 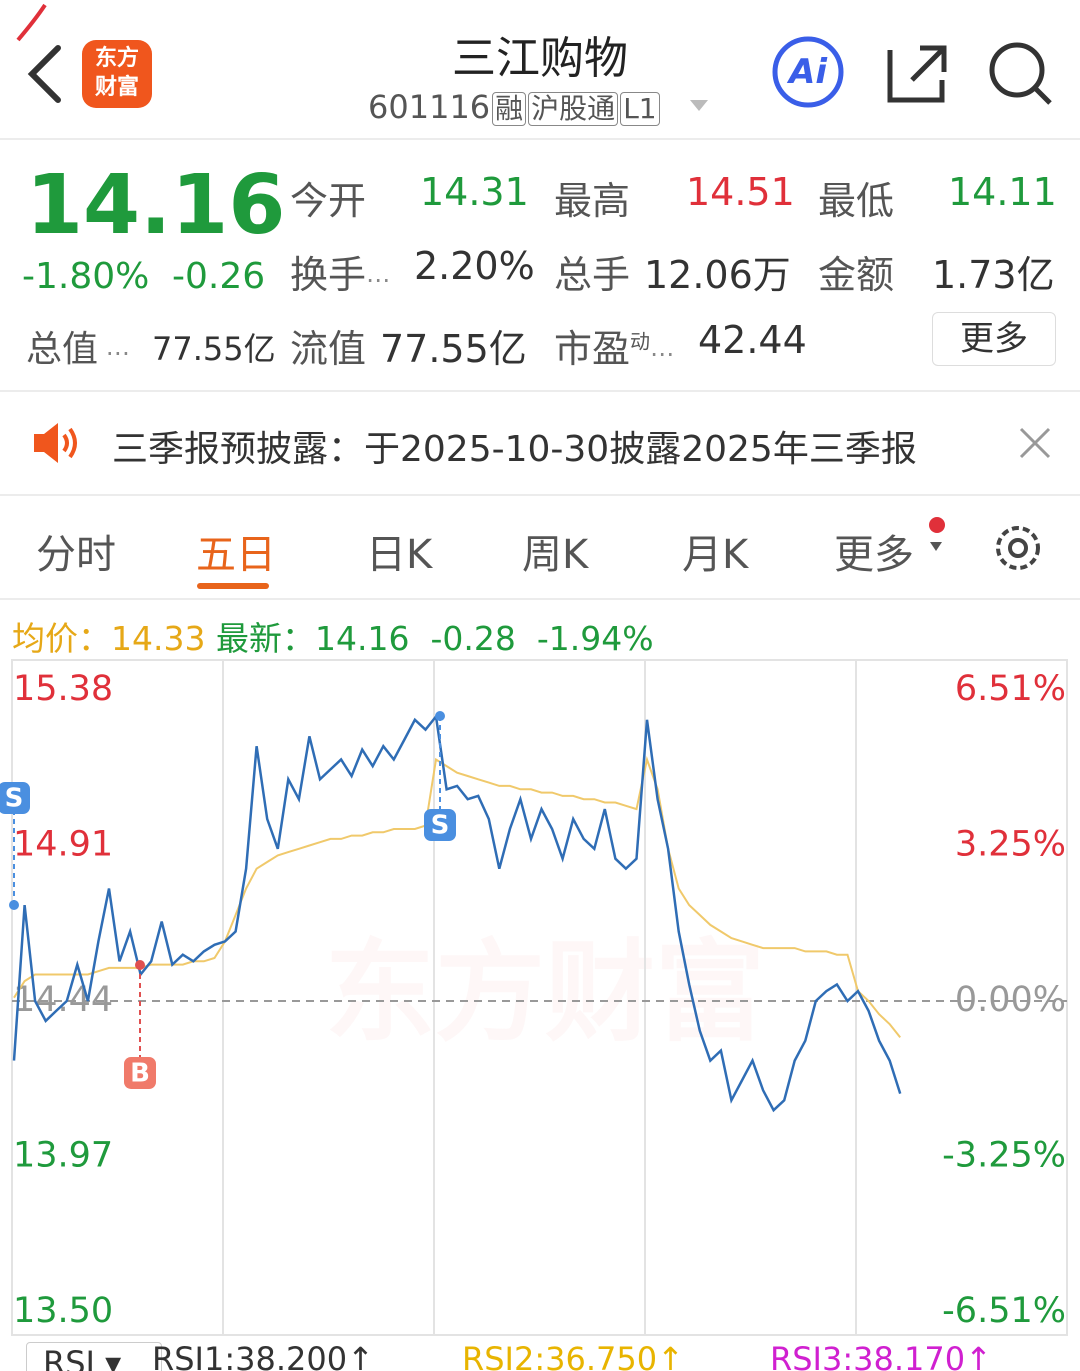 I want to click on stat-value: 14.51, so click(x=740, y=192).